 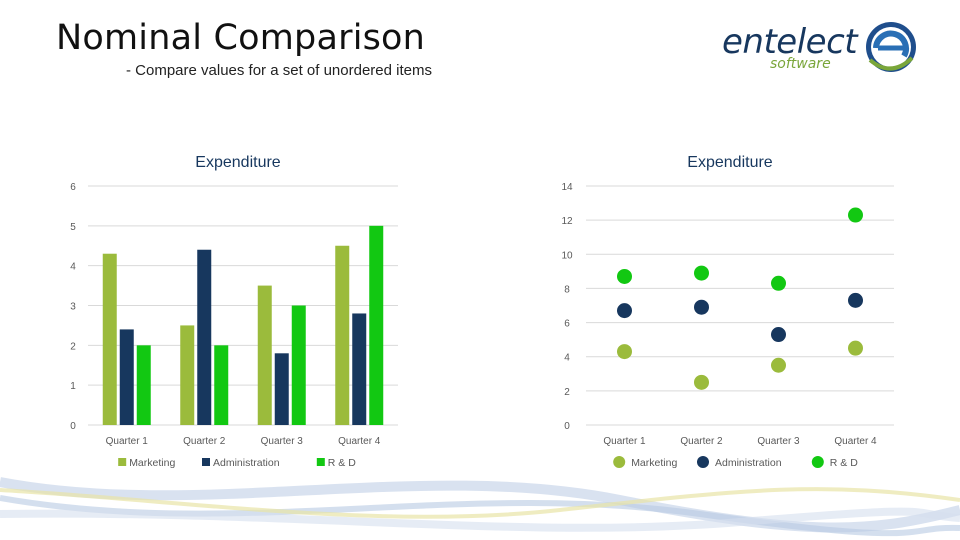 I want to click on slide-title: Nominal Comparison, so click(x=241, y=38).